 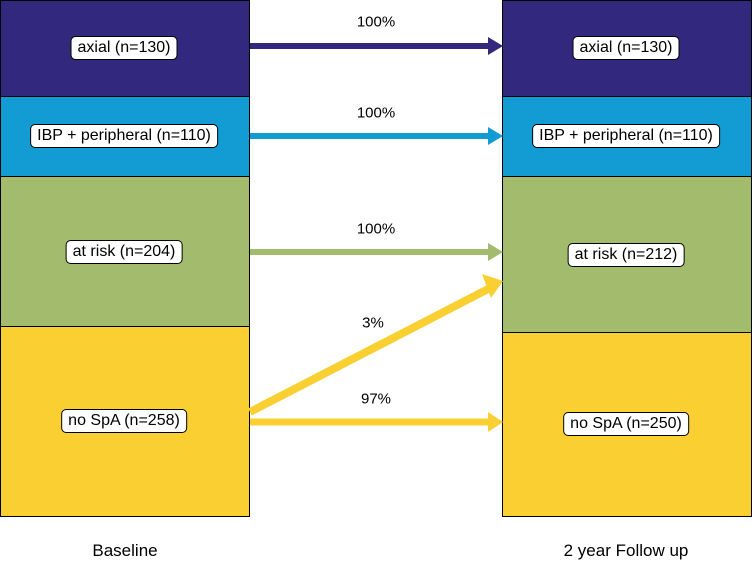 I want to click on pct-at-risk-to-at-risk: 100%, so click(x=376, y=229).